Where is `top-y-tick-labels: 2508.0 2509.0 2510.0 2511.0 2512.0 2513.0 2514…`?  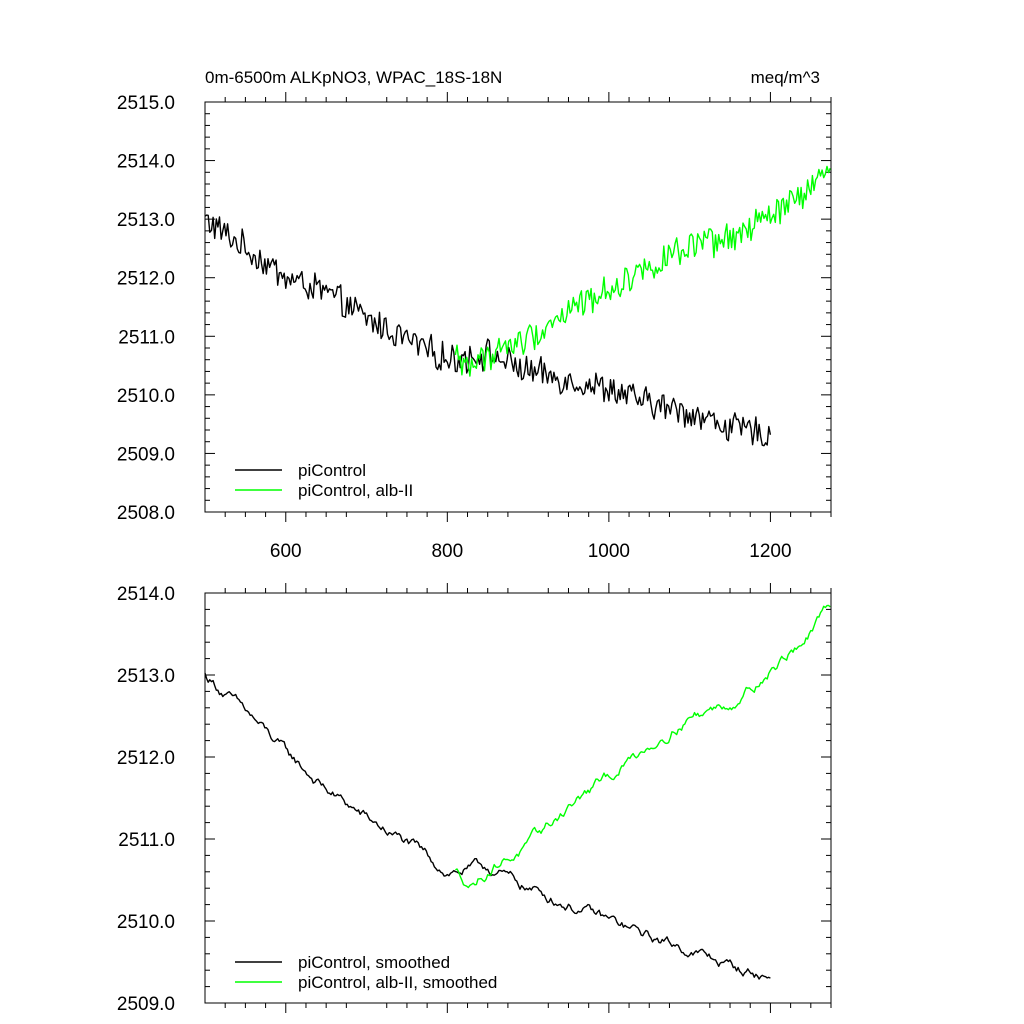 top-y-tick-labels: 2508.0 2509.0 2510.0 2511.0 2512.0 2513.0 2514… is located at coordinates (146, 308).